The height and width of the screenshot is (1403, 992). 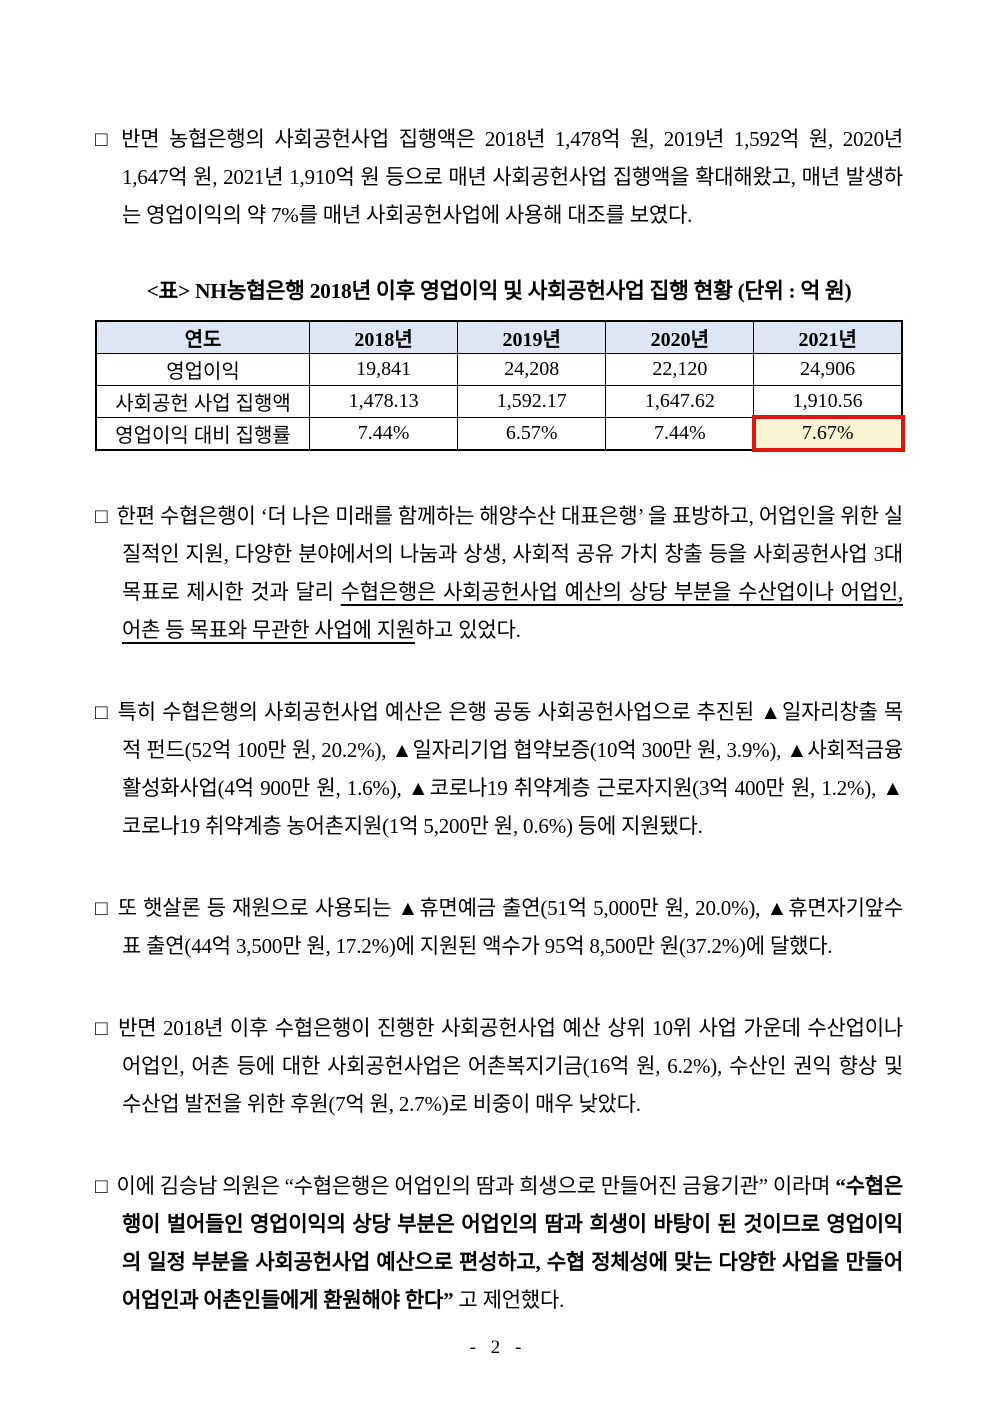 What do you see at coordinates (203, 401) in the screenshot?
I see `row-label: 사회공헌 사업 집행액` at bounding box center [203, 401].